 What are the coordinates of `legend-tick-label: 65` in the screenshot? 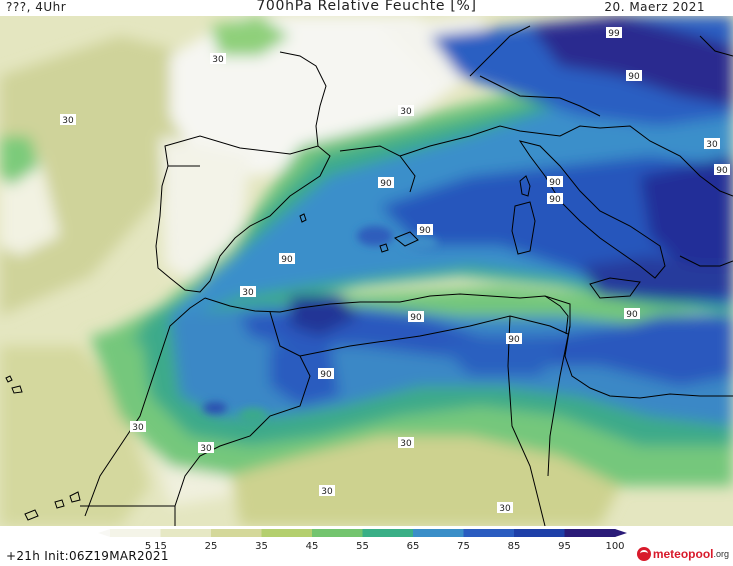 It's located at (413, 546).